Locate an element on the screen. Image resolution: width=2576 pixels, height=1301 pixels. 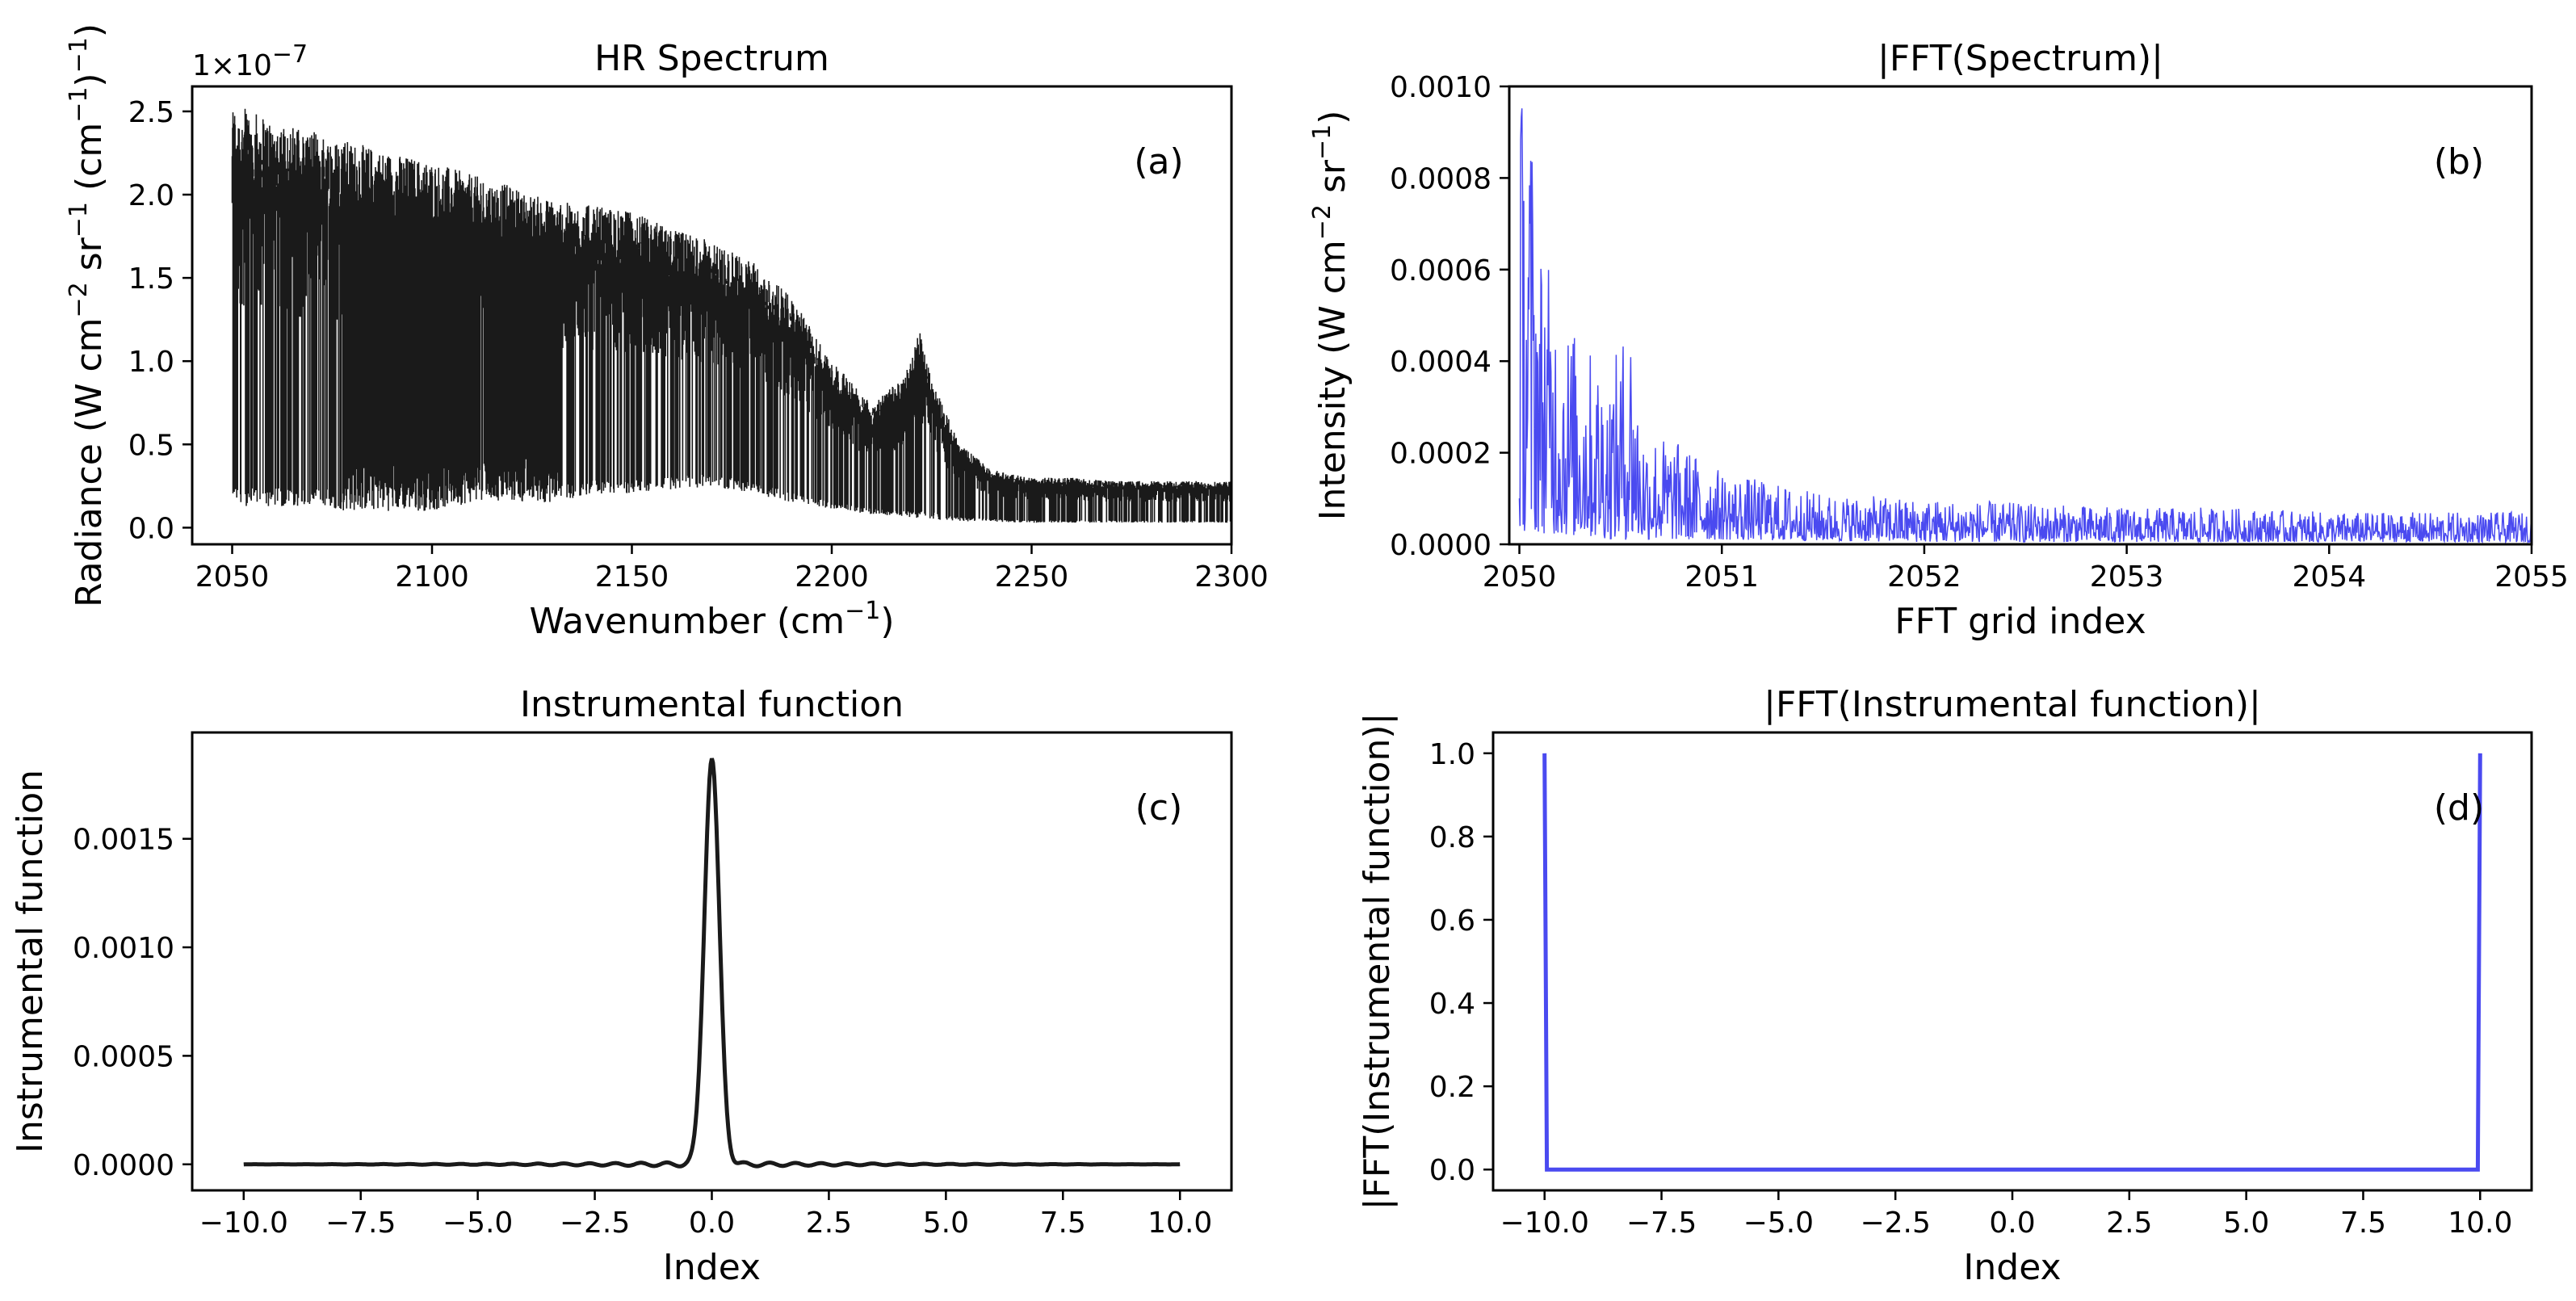
y-tick-label: 0.5 is located at coordinates (151, 445).